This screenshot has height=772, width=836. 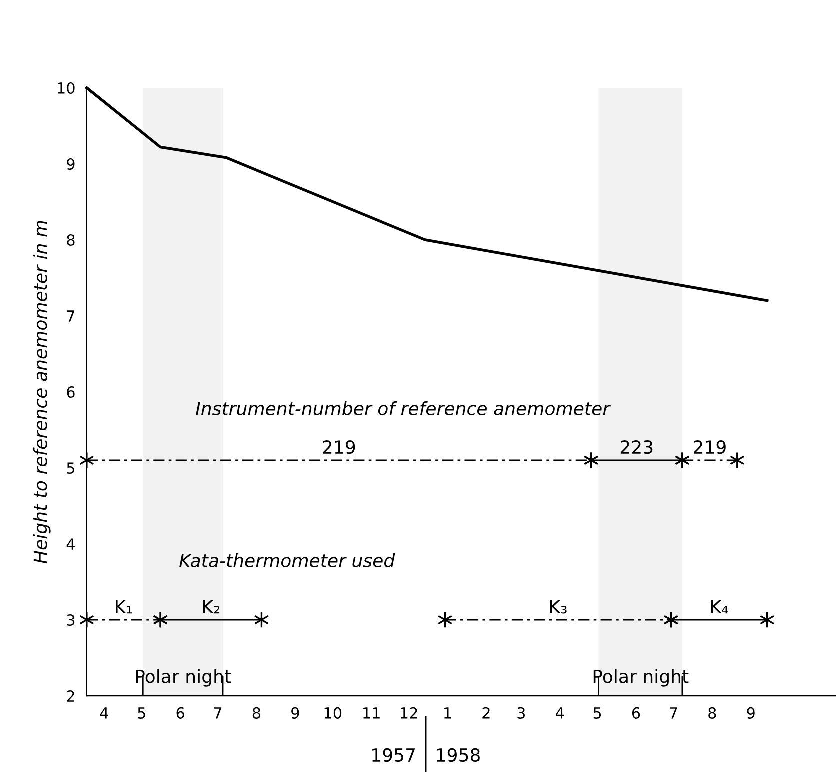 I want to click on y-tick-label: 9, so click(x=71, y=164).